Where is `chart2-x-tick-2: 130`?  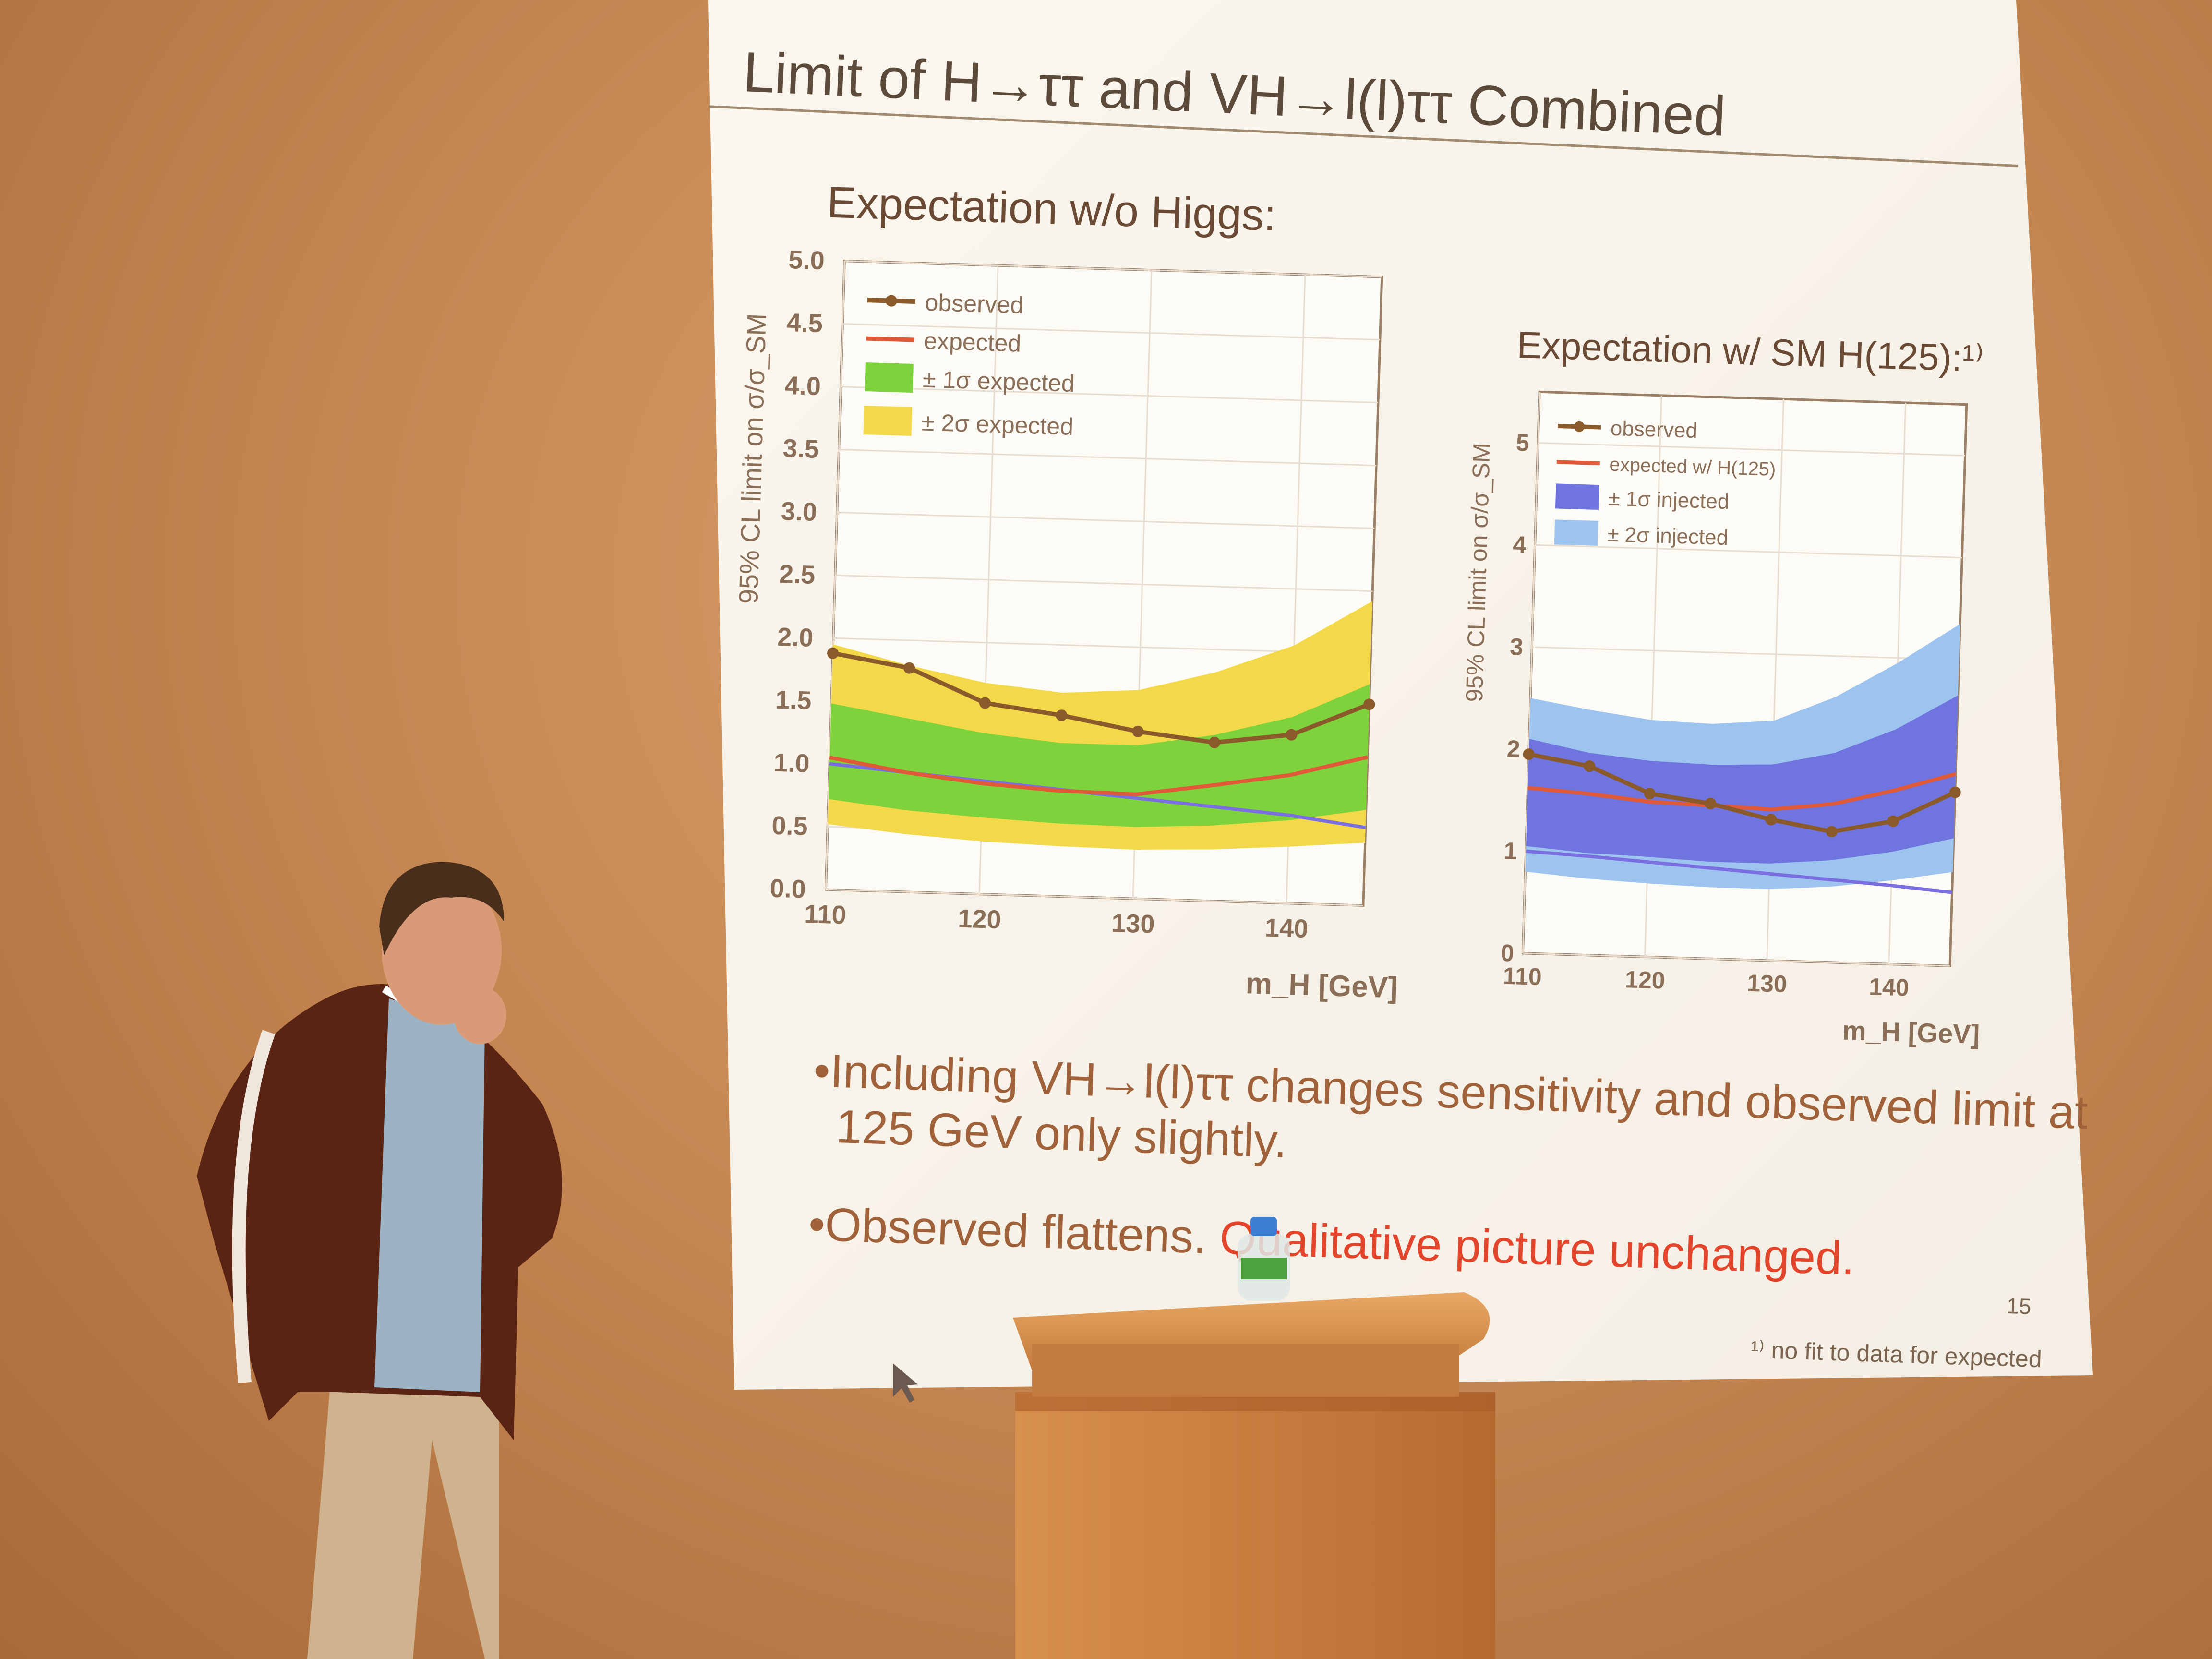 chart2-x-tick-2: 130 is located at coordinates (1768, 984).